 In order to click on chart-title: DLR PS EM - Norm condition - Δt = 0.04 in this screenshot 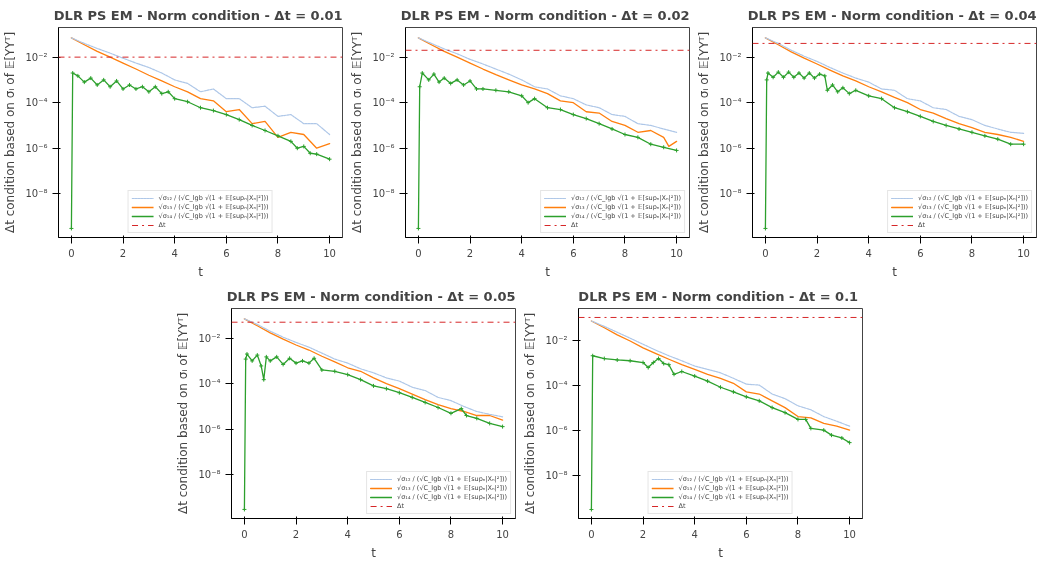, I will do `click(892, 15)`.